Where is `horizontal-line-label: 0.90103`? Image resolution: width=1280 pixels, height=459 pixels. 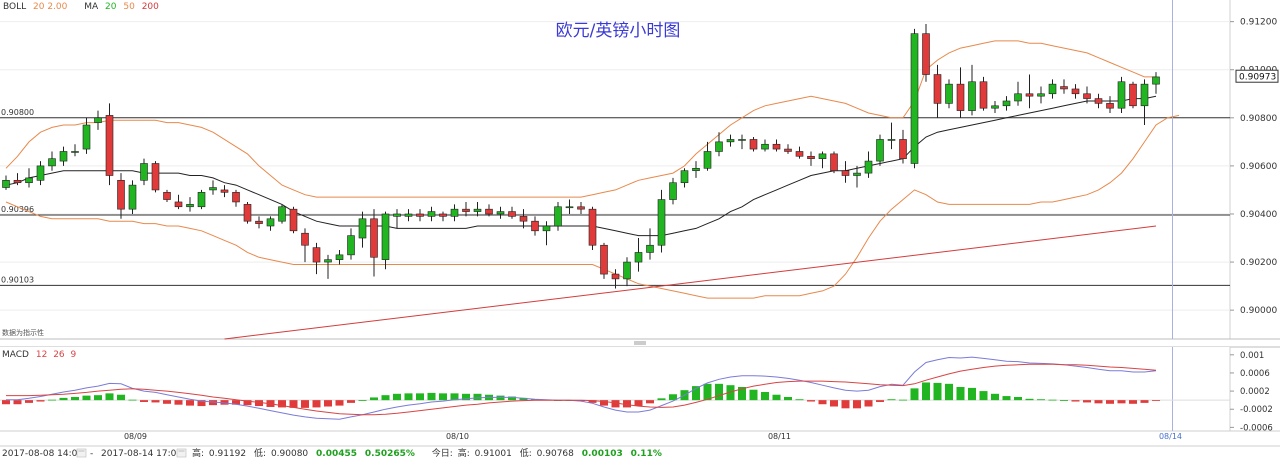
horizontal-line-label: 0.90103 is located at coordinates (17, 279).